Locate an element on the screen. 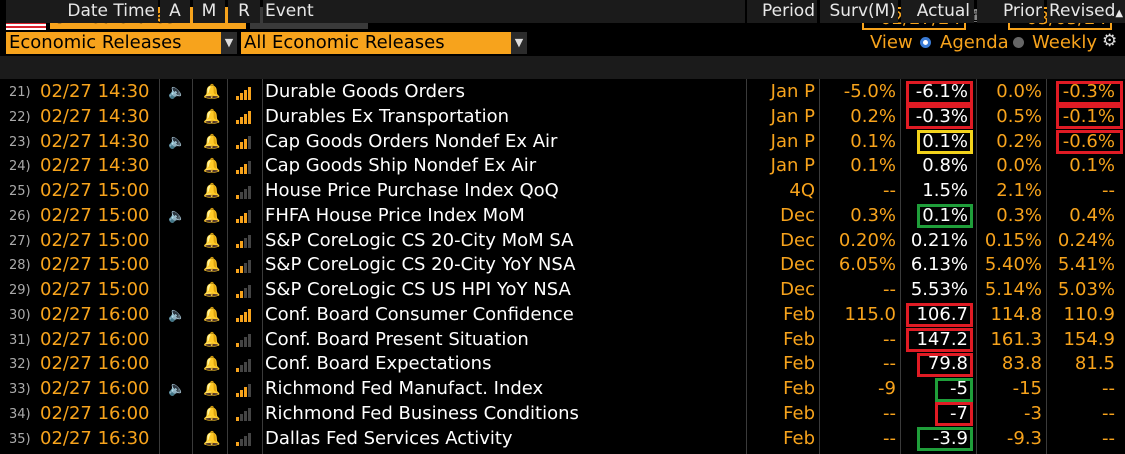 This screenshot has height=454, width=1125. row-actual: -0.3% is located at coordinates (941, 116).